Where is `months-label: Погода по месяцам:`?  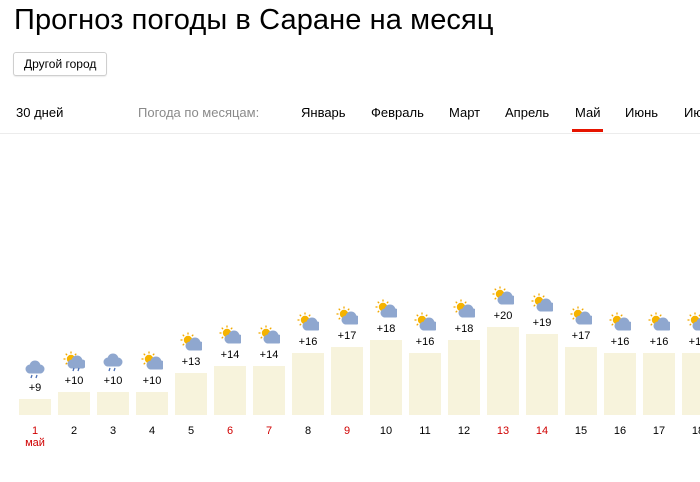 months-label: Погода по месяцам: is located at coordinates (199, 112).